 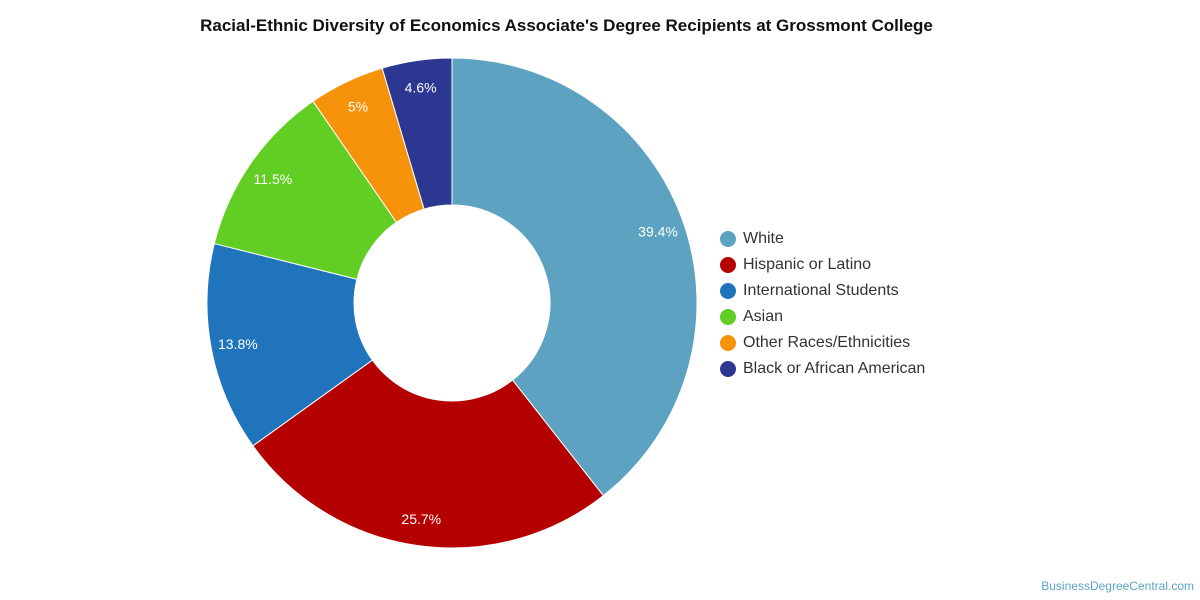 I want to click on slice-value-label: 5%, so click(x=358, y=106).